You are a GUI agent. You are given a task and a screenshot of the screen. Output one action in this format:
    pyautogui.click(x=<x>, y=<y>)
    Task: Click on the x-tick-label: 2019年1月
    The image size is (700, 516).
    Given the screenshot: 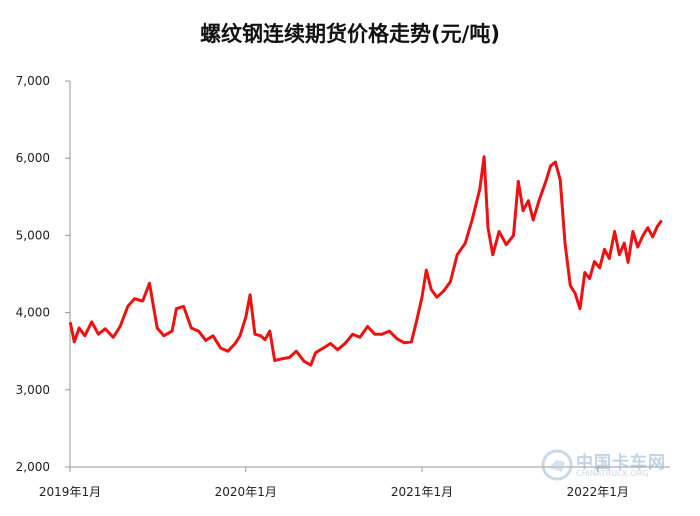 What is the action you would take?
    pyautogui.click(x=70, y=492)
    